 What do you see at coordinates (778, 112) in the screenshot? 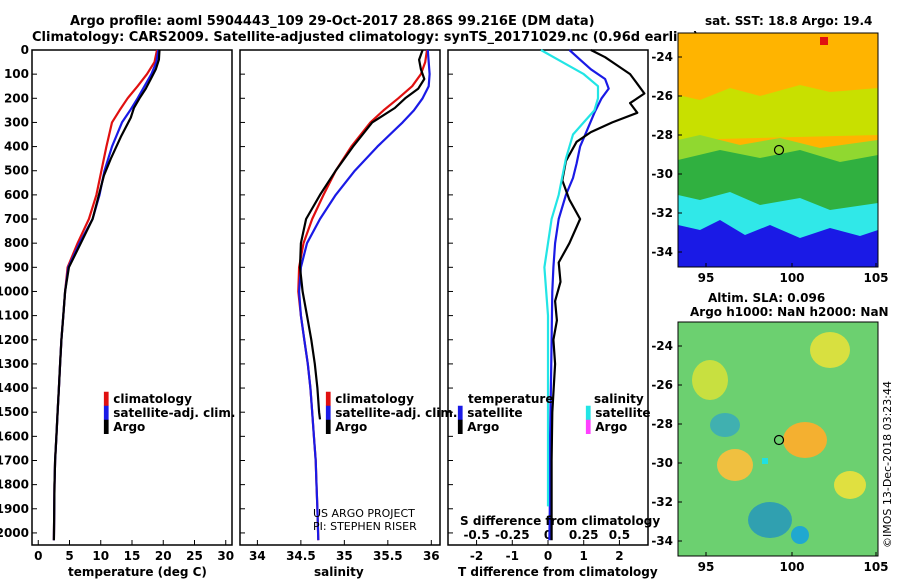
I see `sst-band-yellowgreen` at bounding box center [778, 112].